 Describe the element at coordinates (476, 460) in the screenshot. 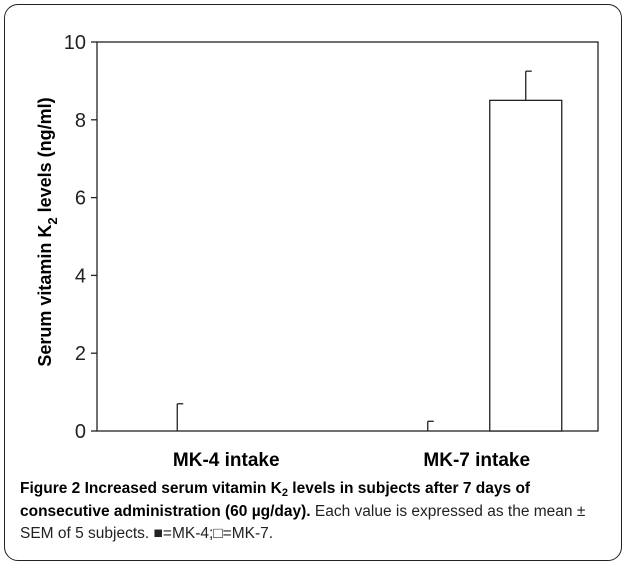

I see `x-category-label: MK-7 intake` at that location.